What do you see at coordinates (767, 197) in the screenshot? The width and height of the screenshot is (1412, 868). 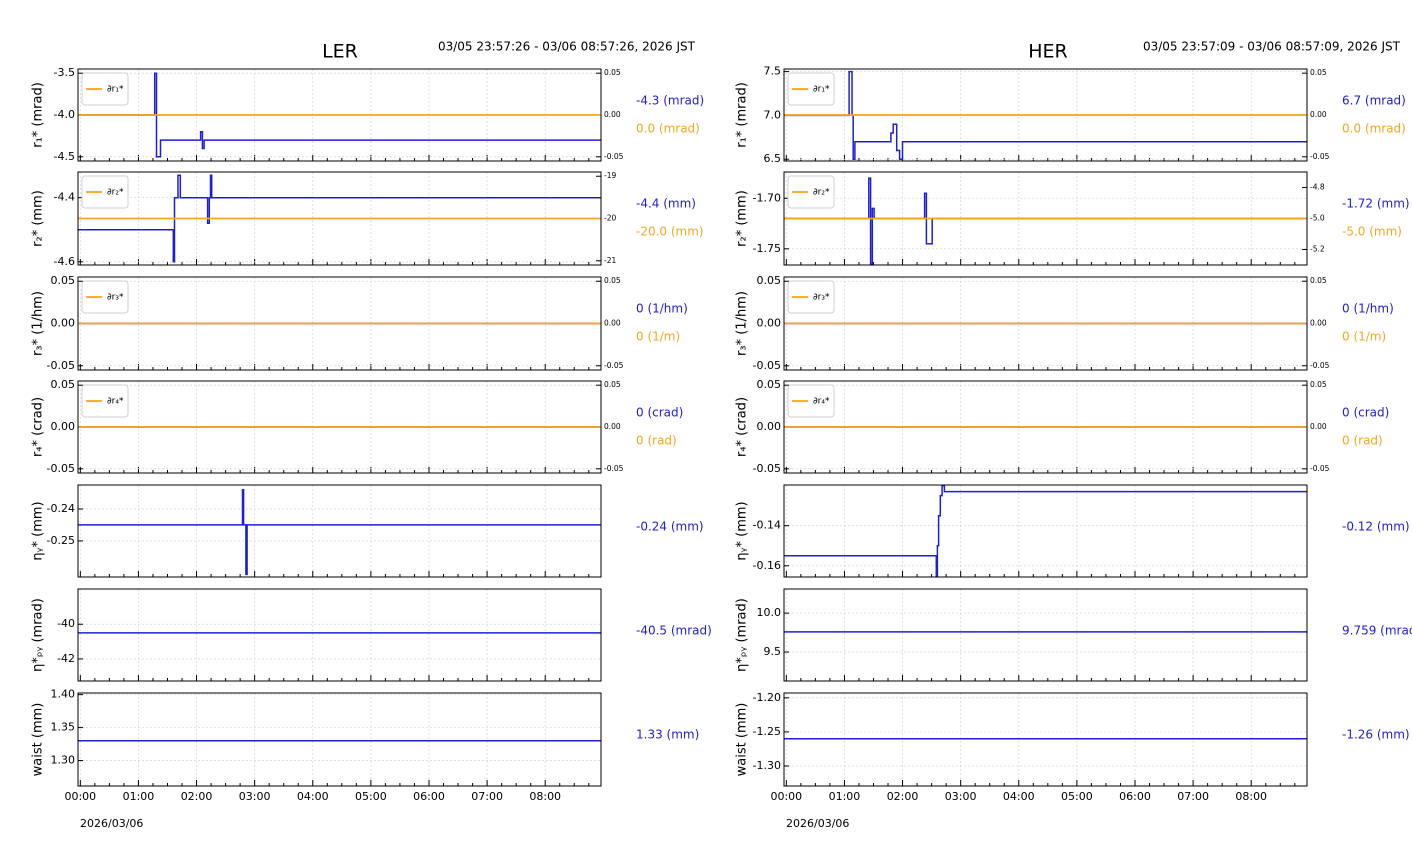 I see `y-tick-label: -1.70` at bounding box center [767, 197].